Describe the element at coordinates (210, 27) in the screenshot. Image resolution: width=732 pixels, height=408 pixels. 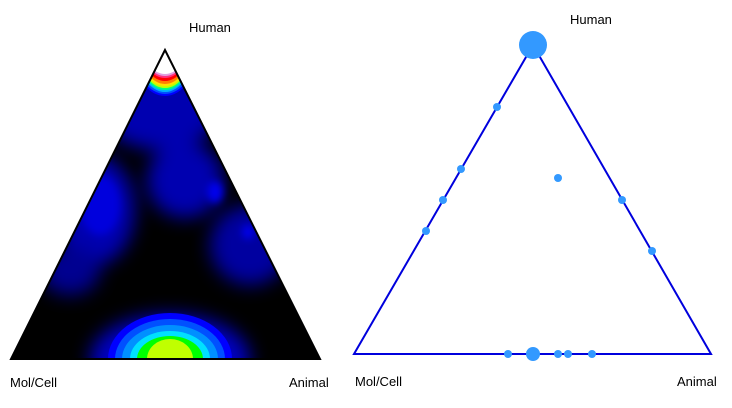
I see `left-vertex-label-human: Human` at that location.